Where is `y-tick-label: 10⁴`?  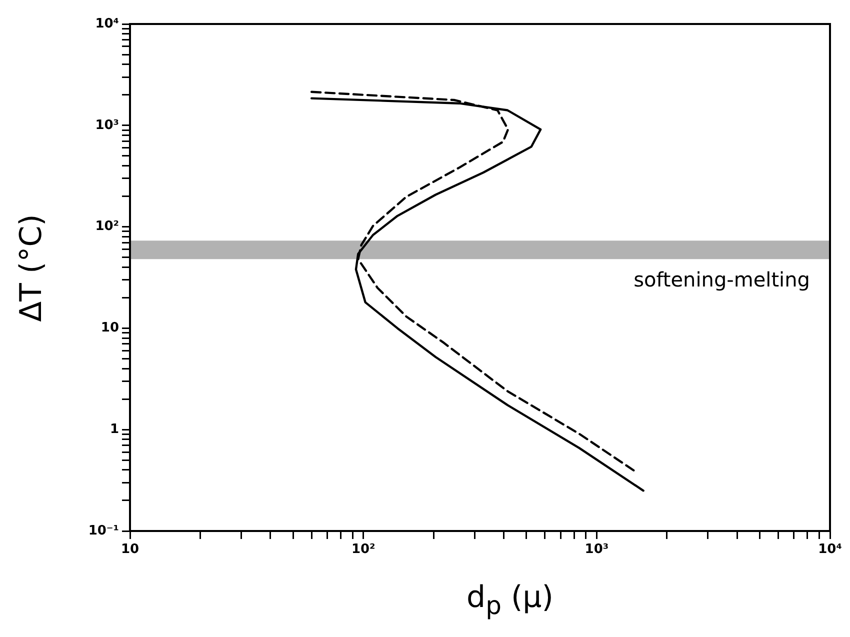 y-tick-label: 10⁴ is located at coordinates (107, 24).